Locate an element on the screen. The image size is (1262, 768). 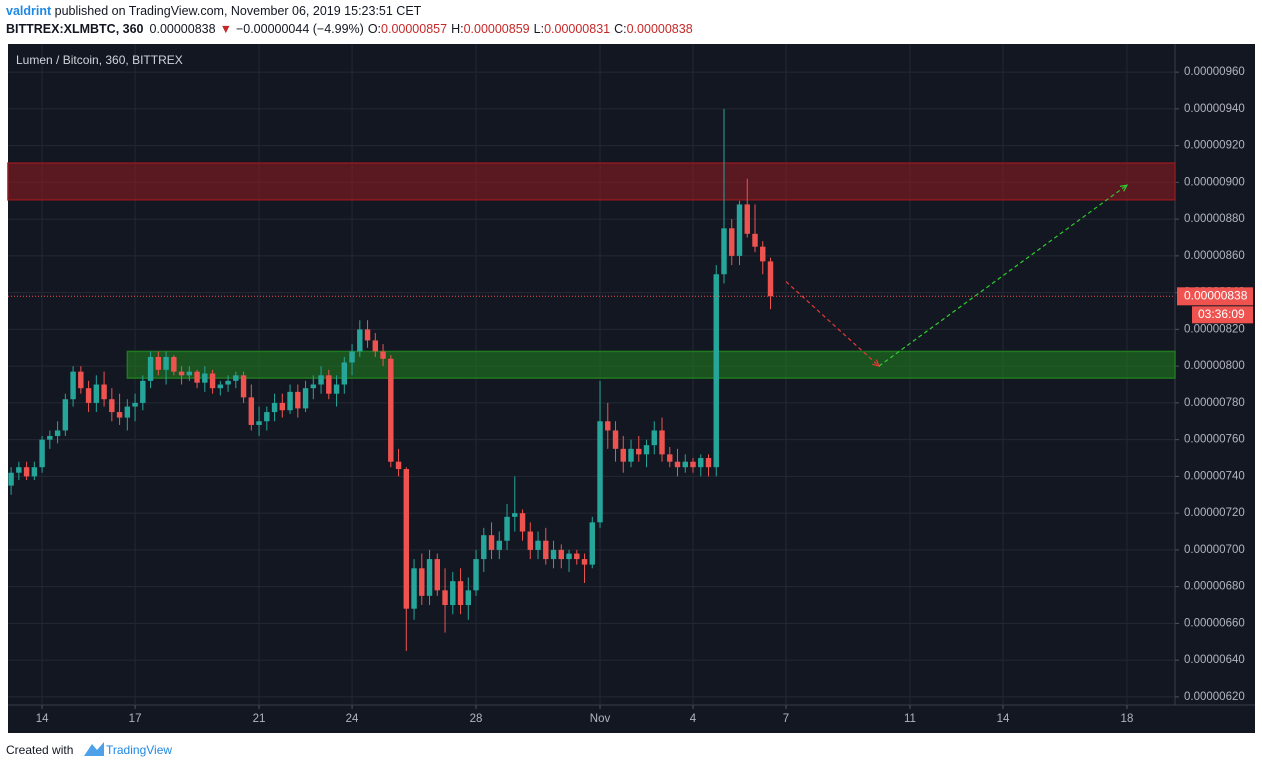
forecast-arrow is located at coordinates (1003, 275).